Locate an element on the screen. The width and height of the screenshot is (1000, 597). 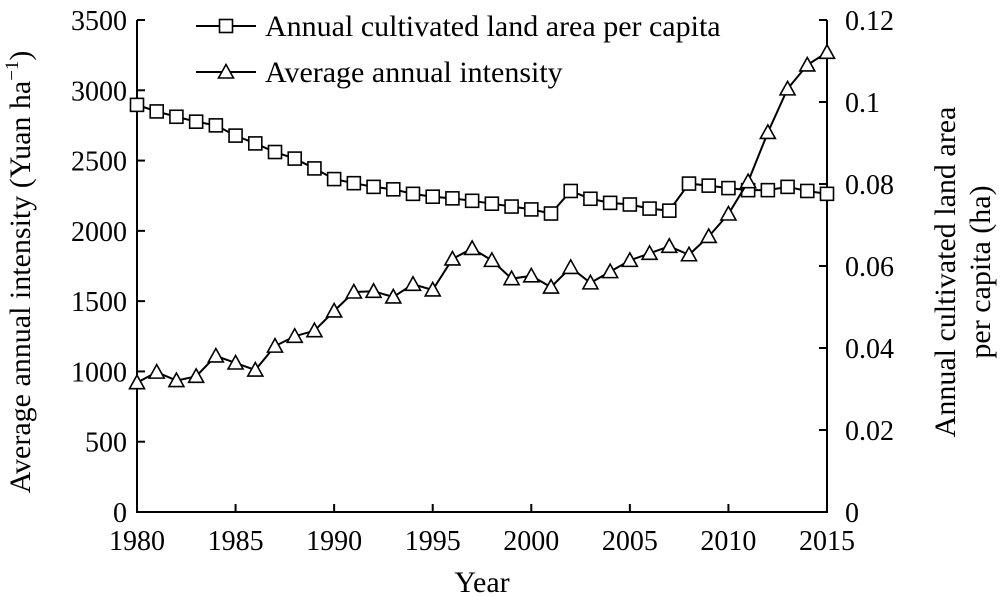
x-tick-label: 2005 is located at coordinates (630, 541).